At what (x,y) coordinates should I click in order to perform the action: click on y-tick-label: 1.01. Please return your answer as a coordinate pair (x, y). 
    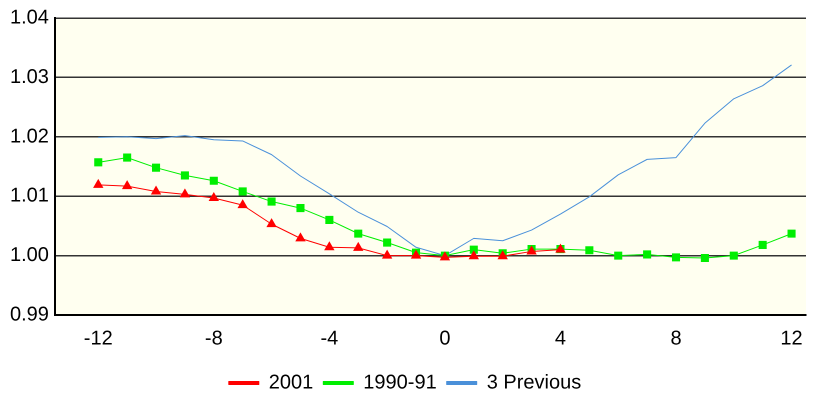
    Looking at the image, I should click on (29, 195).